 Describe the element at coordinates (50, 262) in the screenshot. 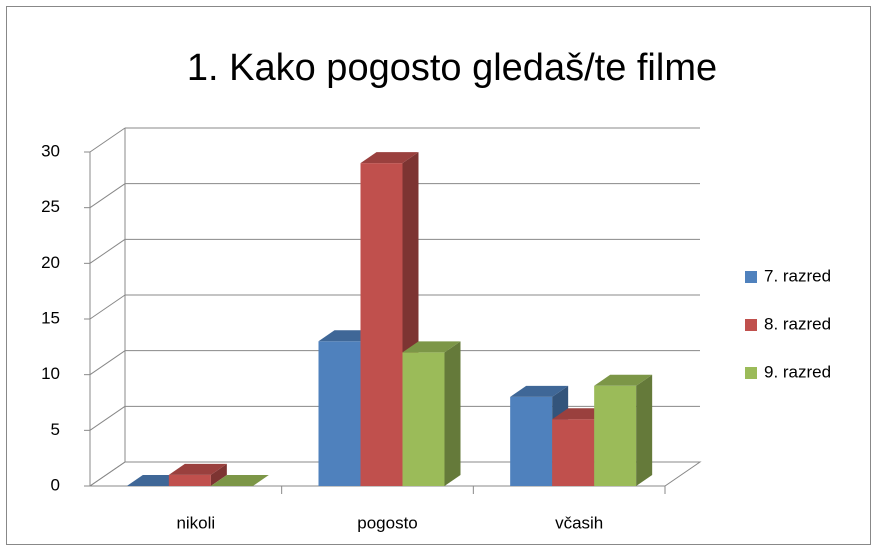

I see `y-tick-label: 20` at that location.